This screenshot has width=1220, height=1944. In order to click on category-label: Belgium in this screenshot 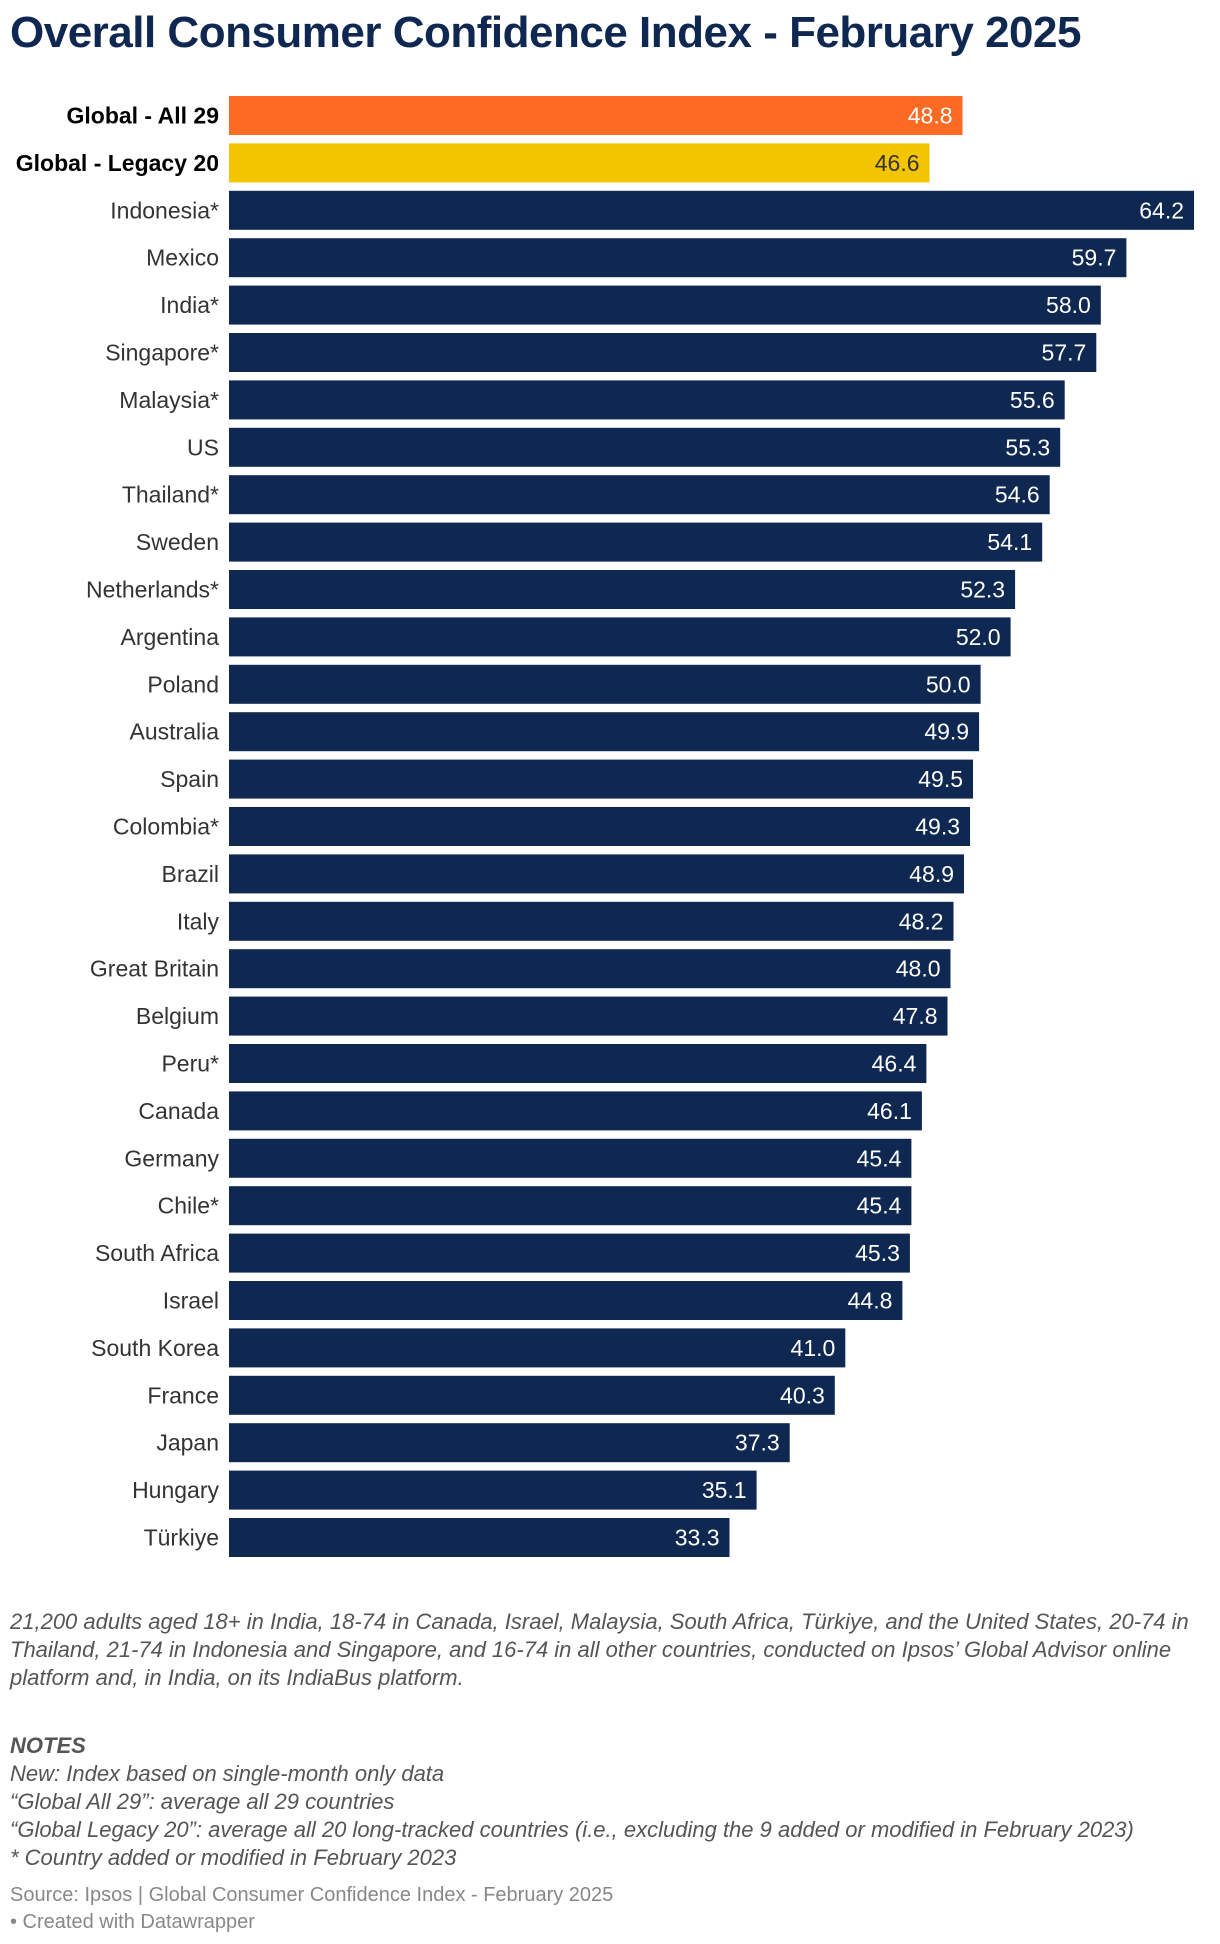, I will do `click(177, 1016)`.